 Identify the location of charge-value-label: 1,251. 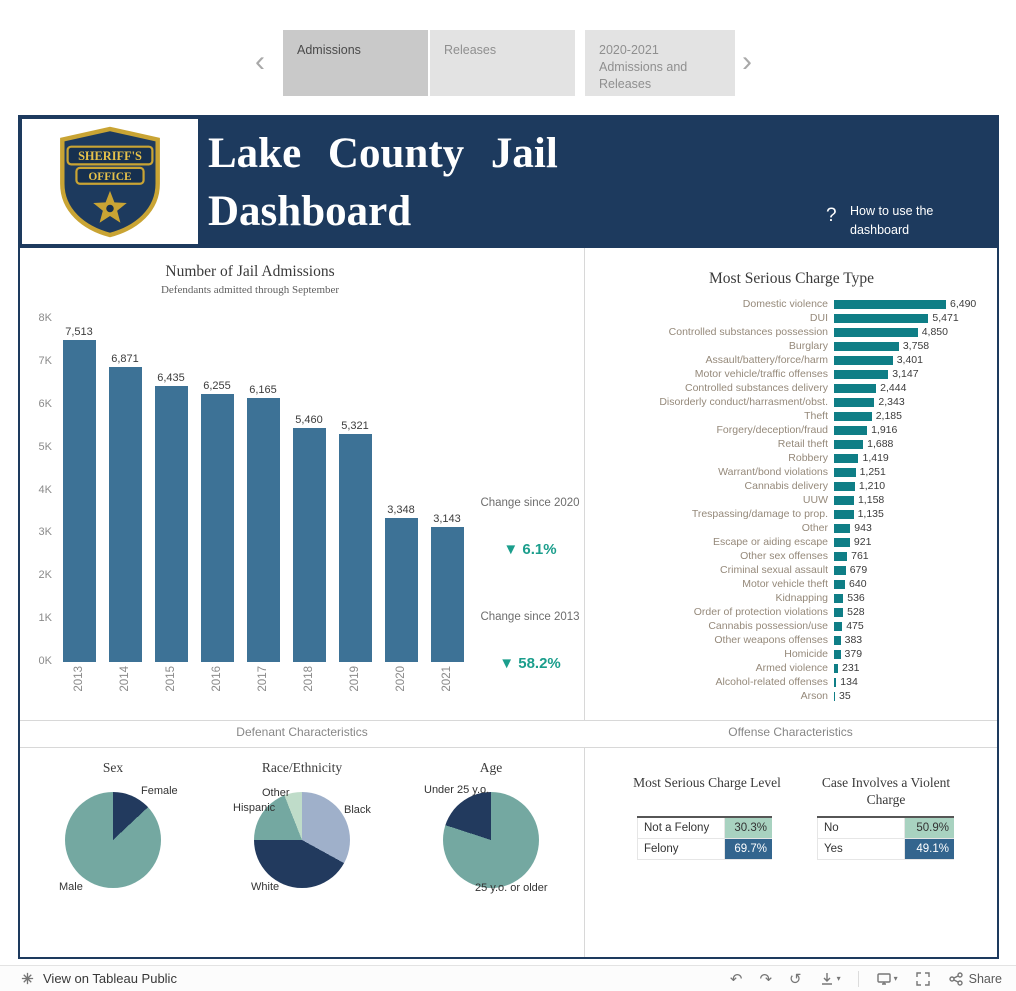
(872, 472).